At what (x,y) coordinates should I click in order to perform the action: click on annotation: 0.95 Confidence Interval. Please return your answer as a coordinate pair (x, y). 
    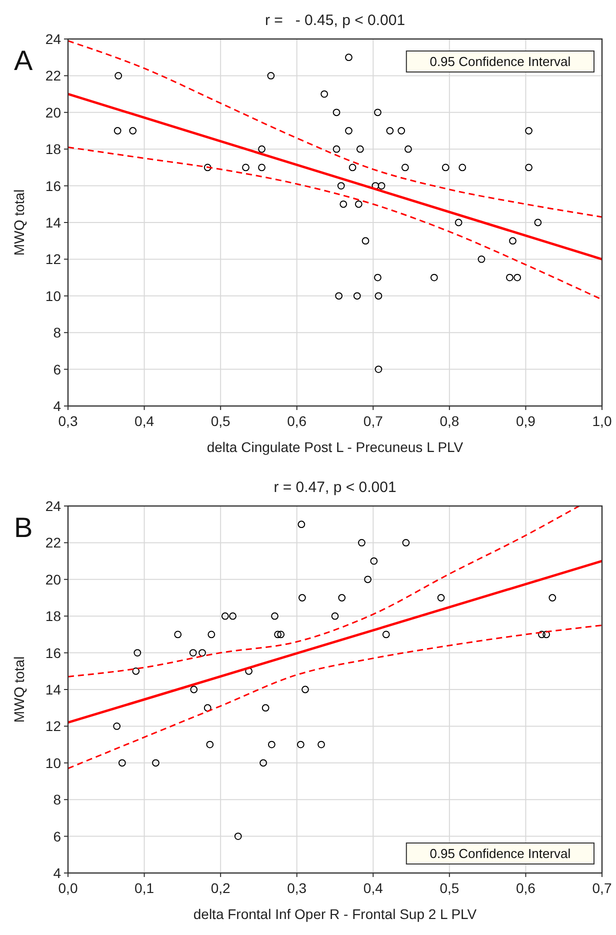
    Looking at the image, I should click on (500, 853).